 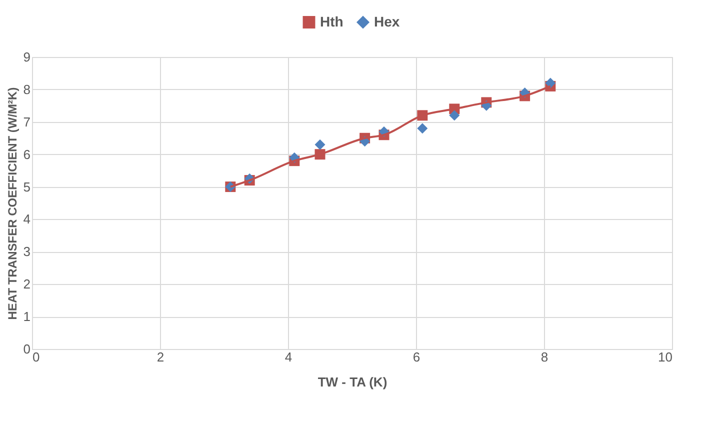 What do you see at coordinates (26, 57) in the screenshot?
I see `y-tick-label: 9` at bounding box center [26, 57].